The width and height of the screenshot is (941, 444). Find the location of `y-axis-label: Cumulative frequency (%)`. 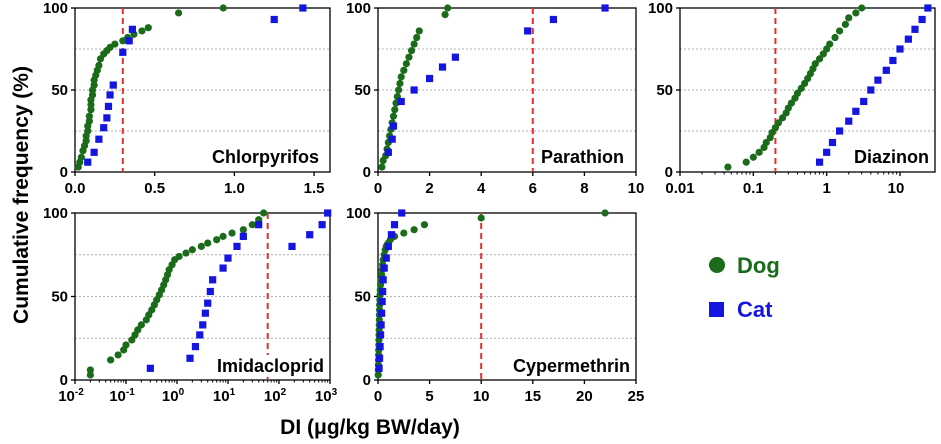

y-axis-label: Cumulative frequency (%) is located at coordinates (21, 195).